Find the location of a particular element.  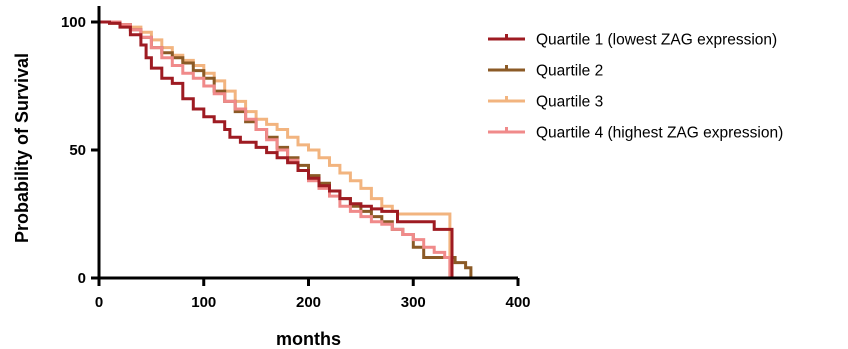

y-tick-label: 50 is located at coordinates (77, 150).